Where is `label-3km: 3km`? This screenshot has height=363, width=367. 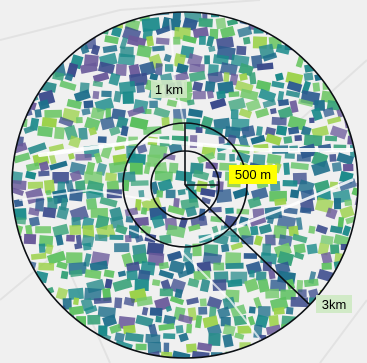
label-3km: 3km is located at coordinates (334, 304).